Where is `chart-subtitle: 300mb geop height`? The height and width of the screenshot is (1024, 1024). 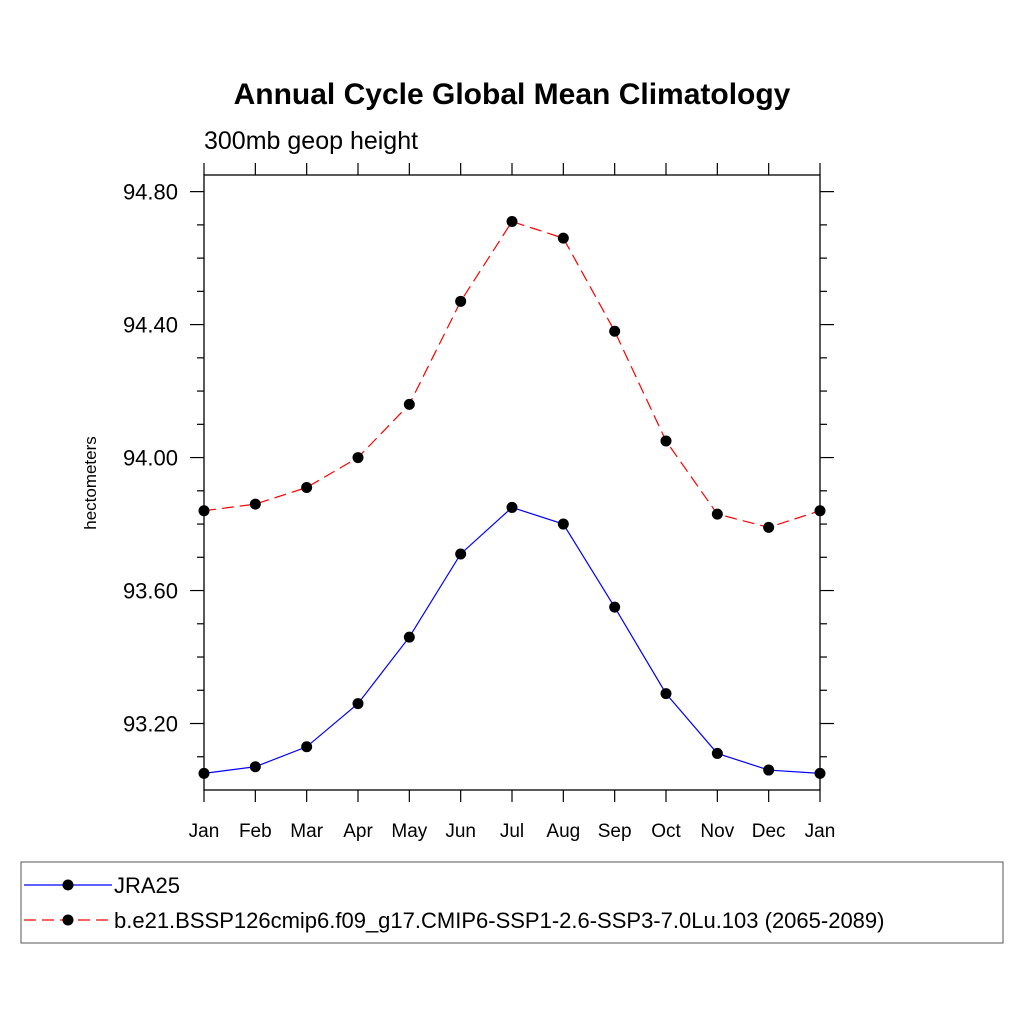 chart-subtitle: 300mb geop height is located at coordinates (311, 141).